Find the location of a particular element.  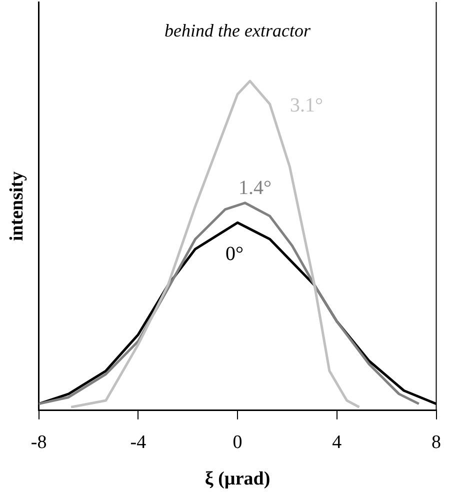

chart-title: behind the extractor is located at coordinates (238, 30).